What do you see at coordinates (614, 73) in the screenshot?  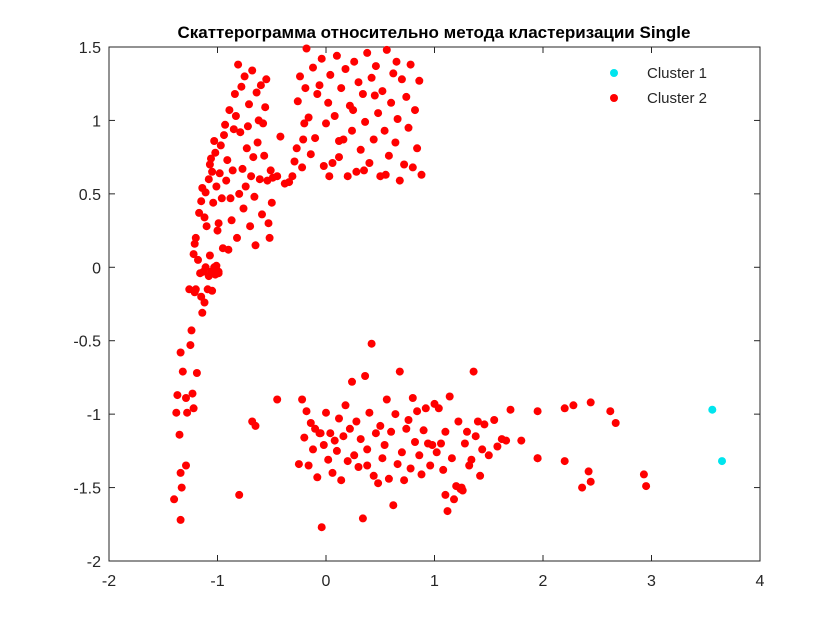 I see `legend-marker` at bounding box center [614, 73].